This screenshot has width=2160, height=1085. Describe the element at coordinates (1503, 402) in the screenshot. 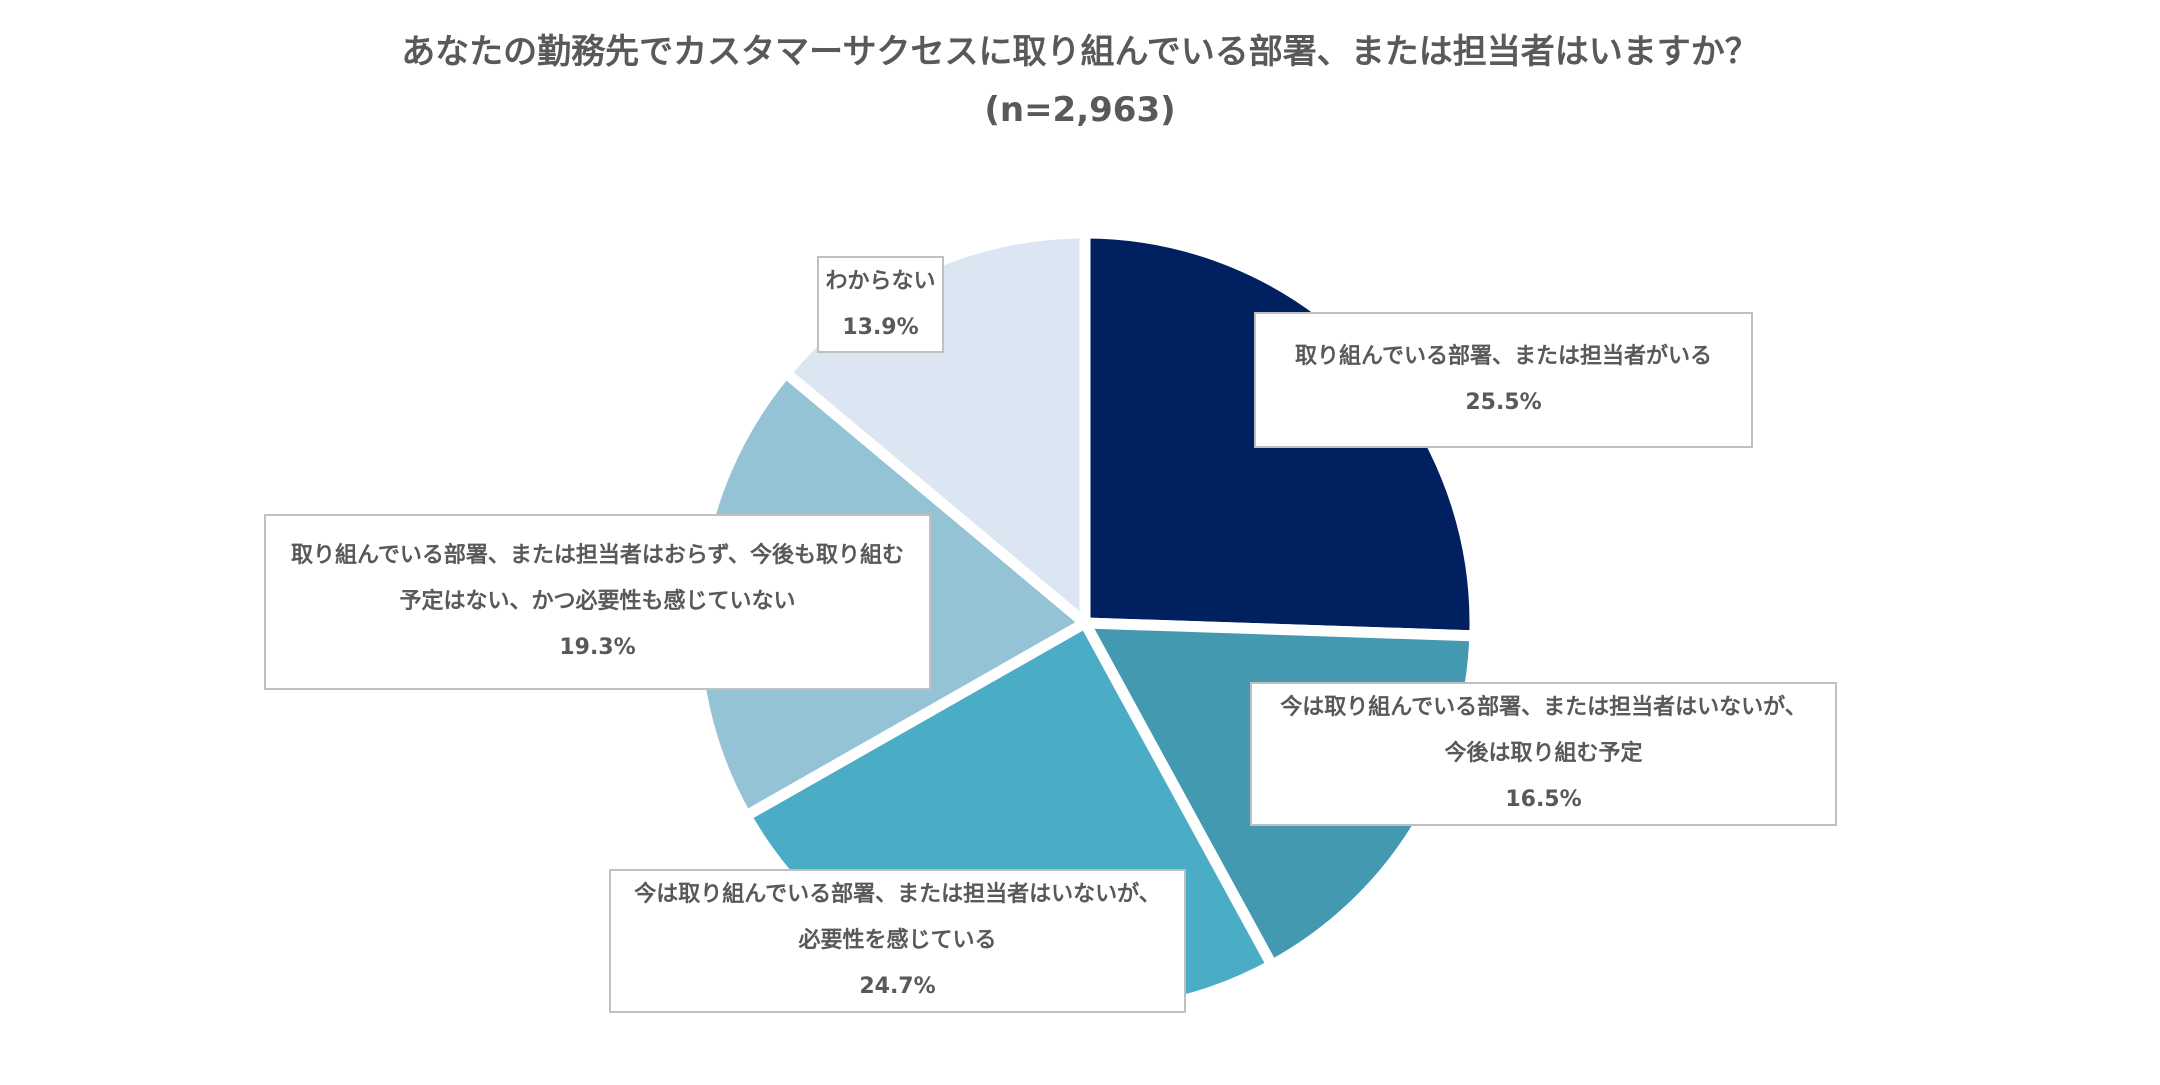

I see `data-label-0-value: 25.5%` at that location.